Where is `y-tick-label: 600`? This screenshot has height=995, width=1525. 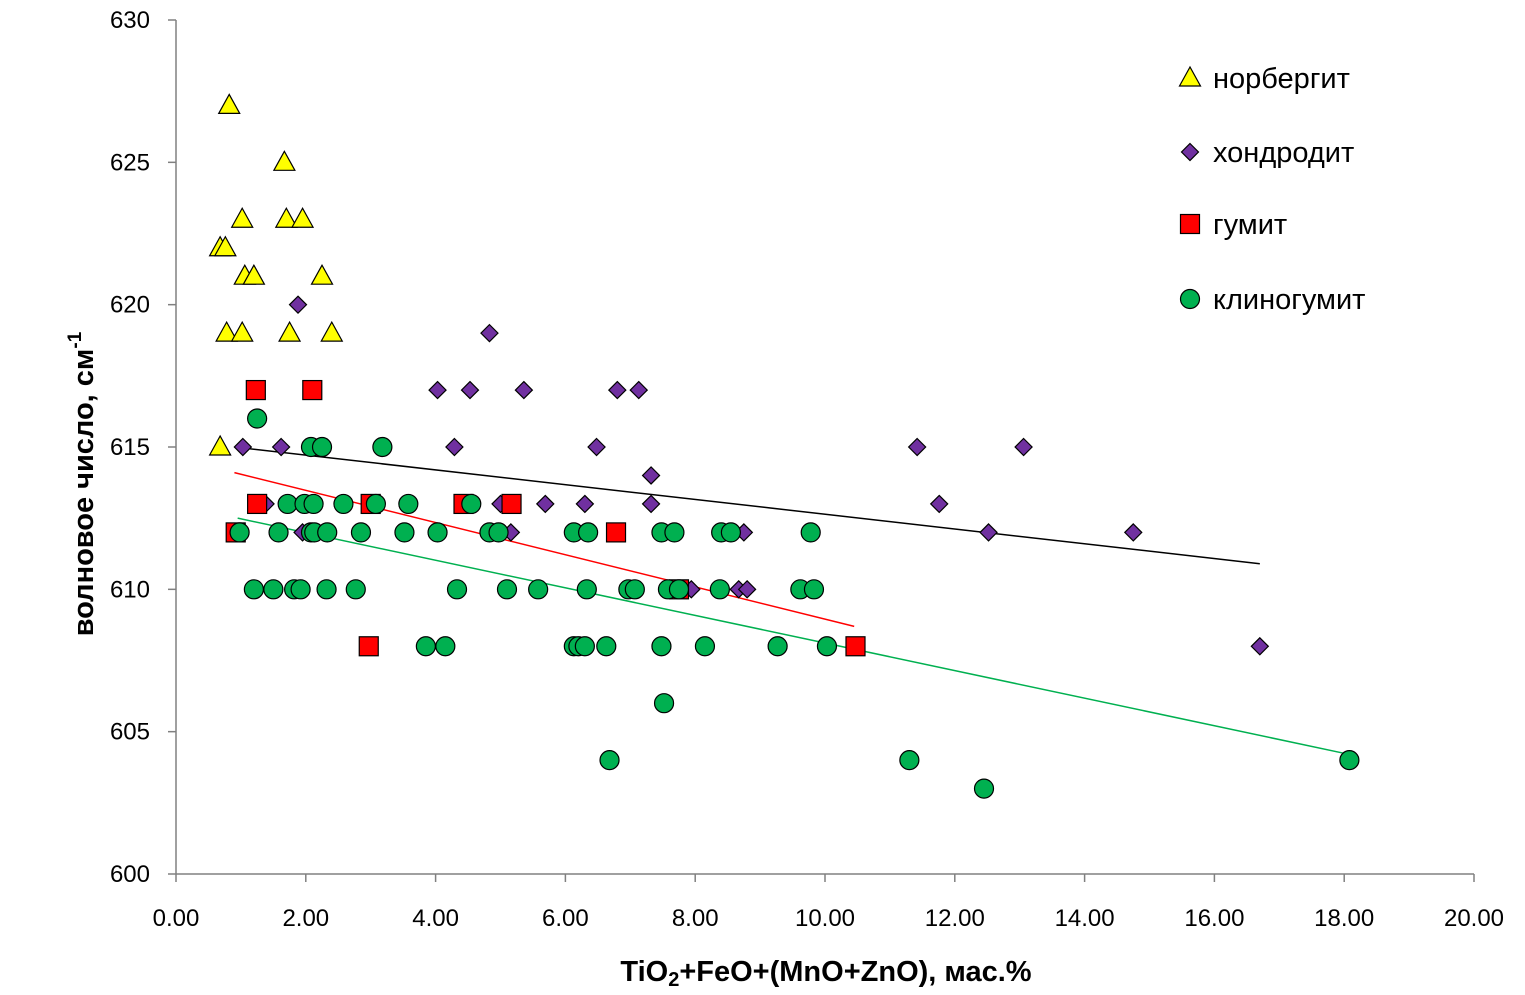 y-tick-label: 600 is located at coordinates (130, 874).